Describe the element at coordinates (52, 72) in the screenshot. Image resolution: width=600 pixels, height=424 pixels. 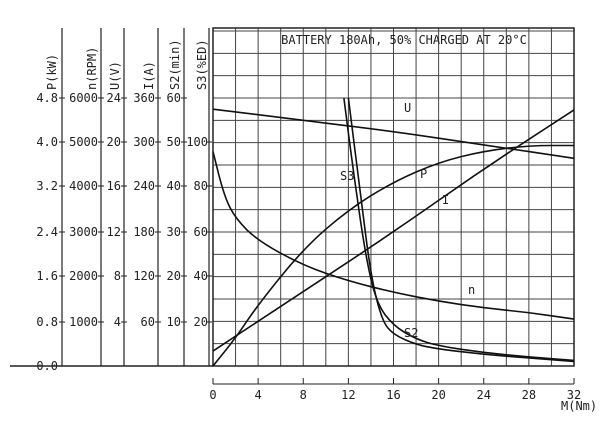
I see `left-axis-title: P(kW)` at that location.